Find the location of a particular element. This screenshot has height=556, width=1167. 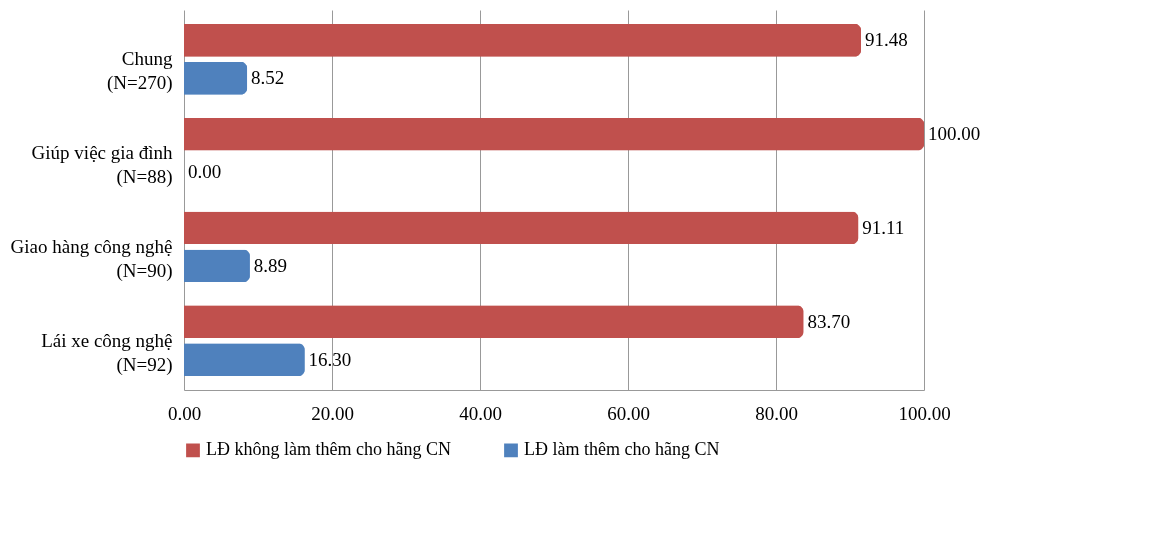

x-tick-label: 40.00 is located at coordinates (480, 413).